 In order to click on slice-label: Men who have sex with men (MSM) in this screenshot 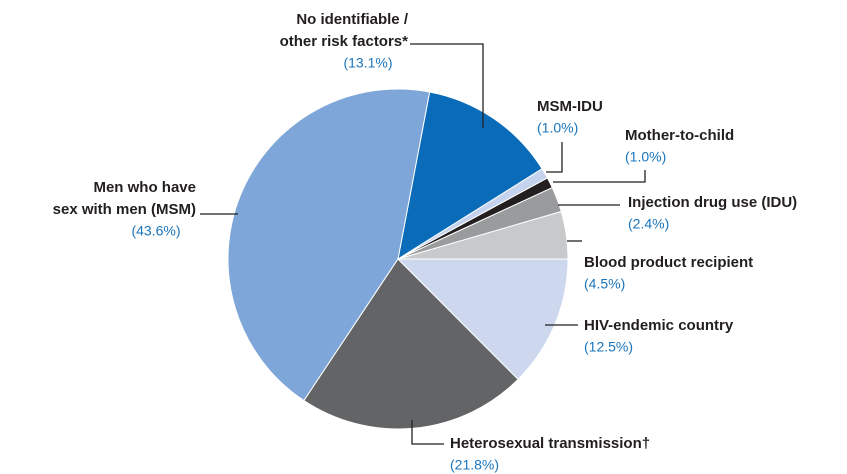, I will do `click(124, 198)`.